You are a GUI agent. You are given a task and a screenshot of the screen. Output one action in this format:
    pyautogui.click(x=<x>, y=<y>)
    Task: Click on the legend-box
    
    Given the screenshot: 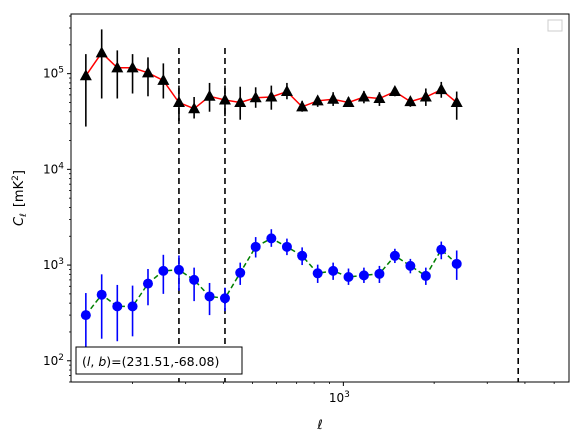 What is the action you would take?
    pyautogui.click(x=555, y=25)
    